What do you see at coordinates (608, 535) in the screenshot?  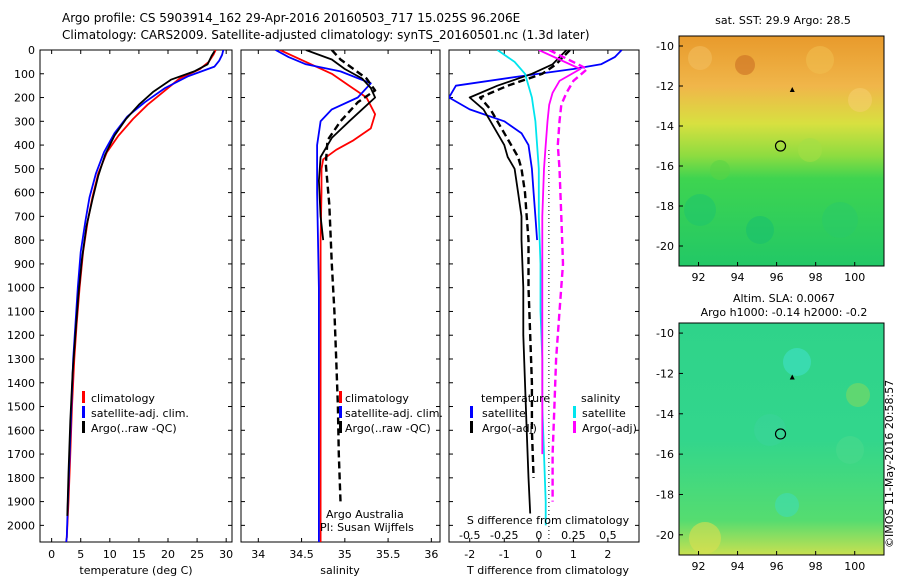 I see `s-tick-label: 0.5` at bounding box center [608, 535].